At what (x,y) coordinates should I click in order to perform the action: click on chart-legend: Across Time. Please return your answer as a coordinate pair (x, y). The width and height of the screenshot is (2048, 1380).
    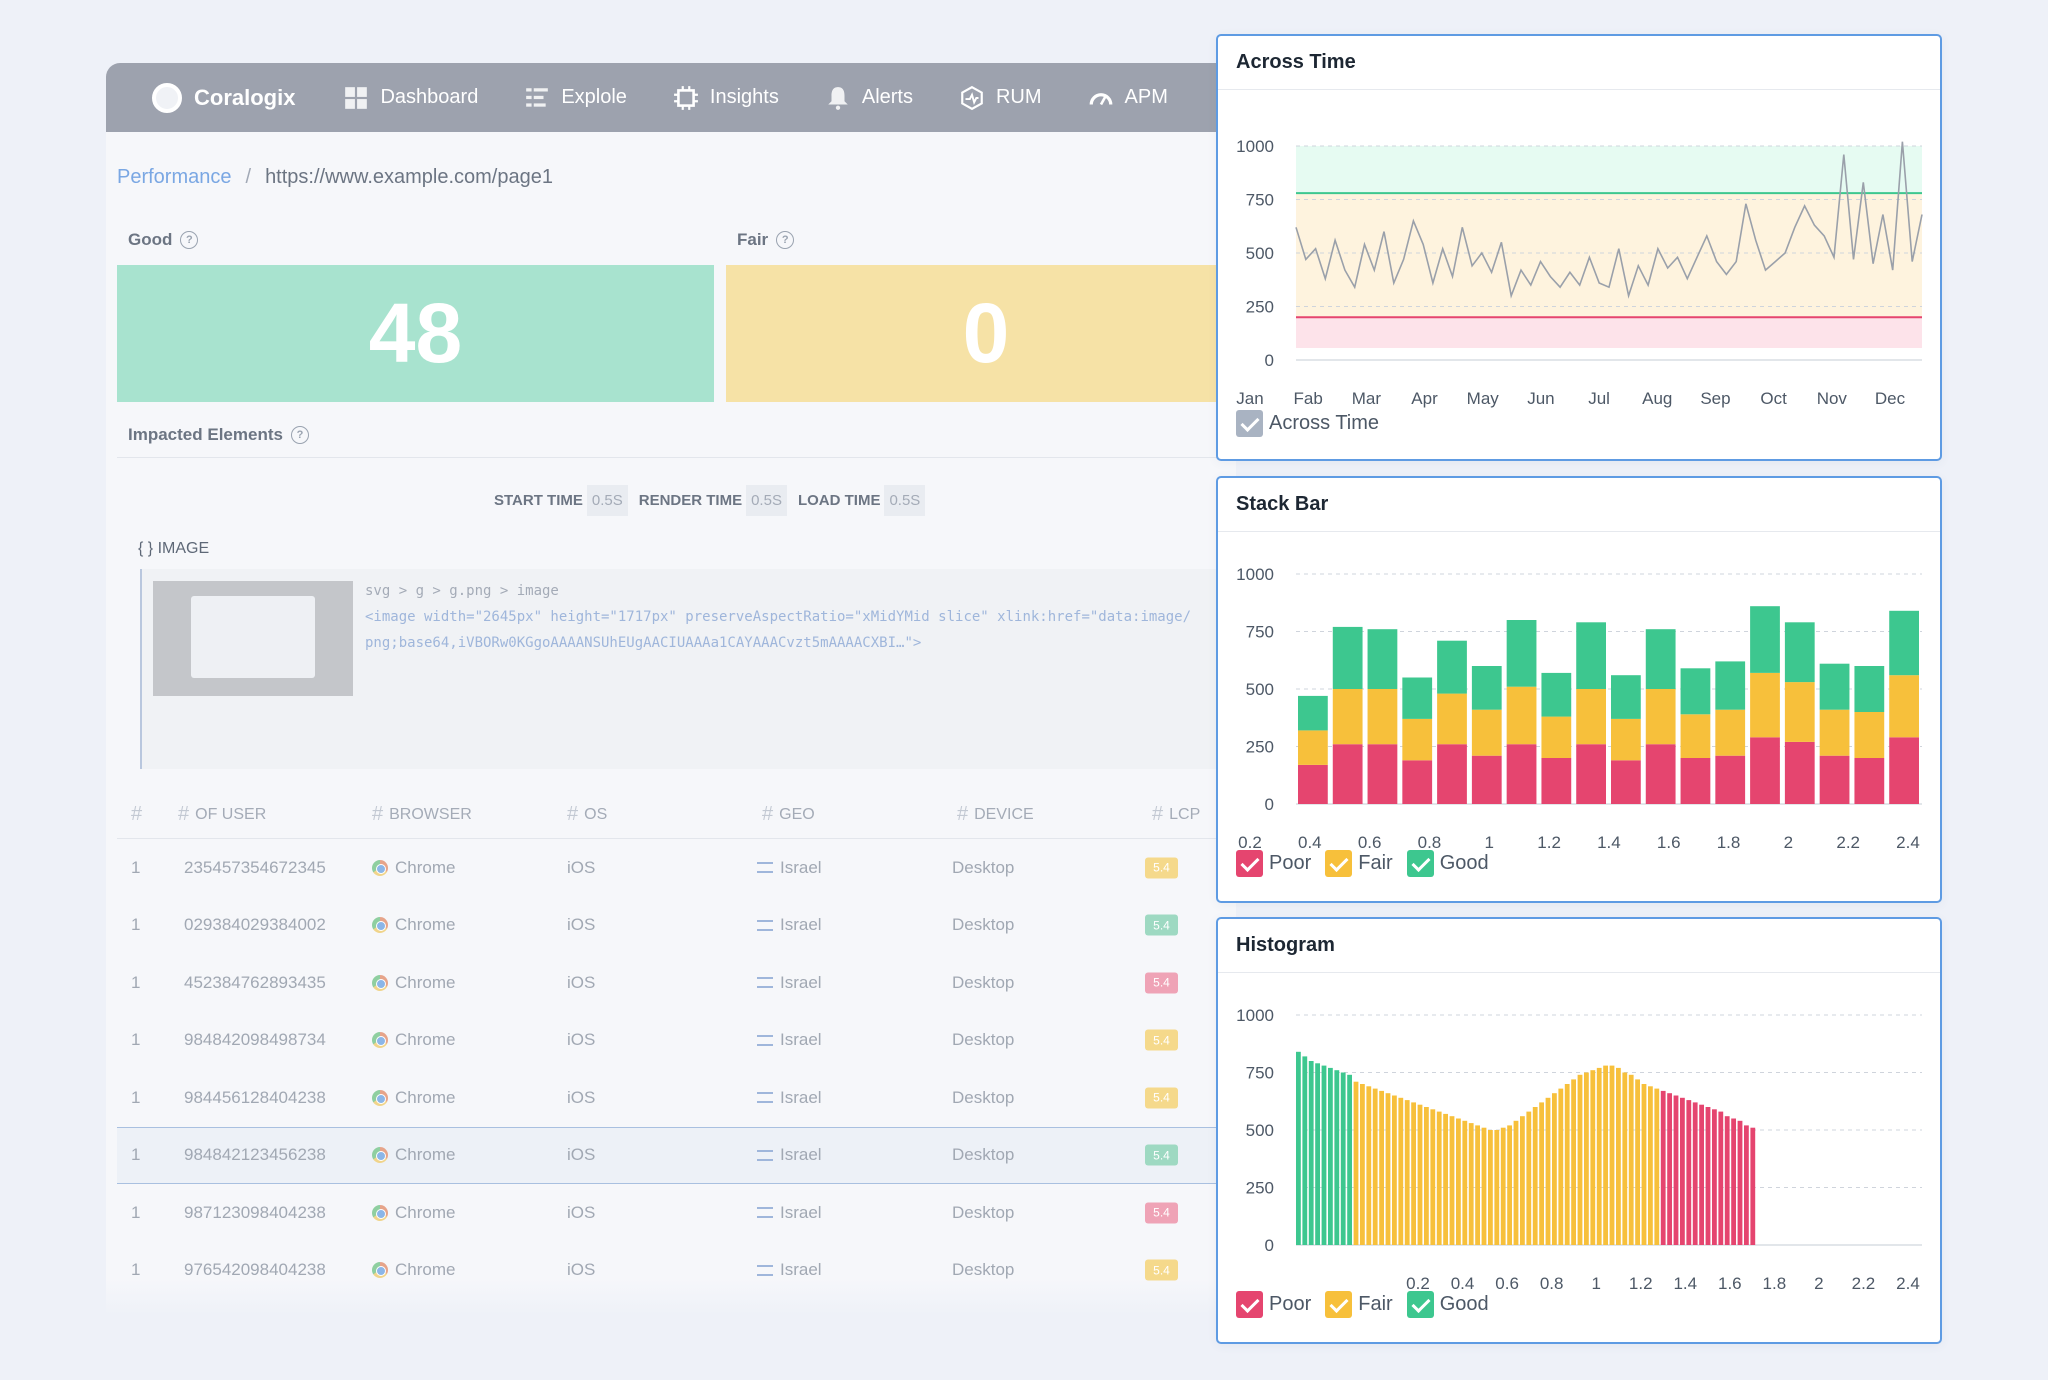
    Looking at the image, I should click on (1307, 423).